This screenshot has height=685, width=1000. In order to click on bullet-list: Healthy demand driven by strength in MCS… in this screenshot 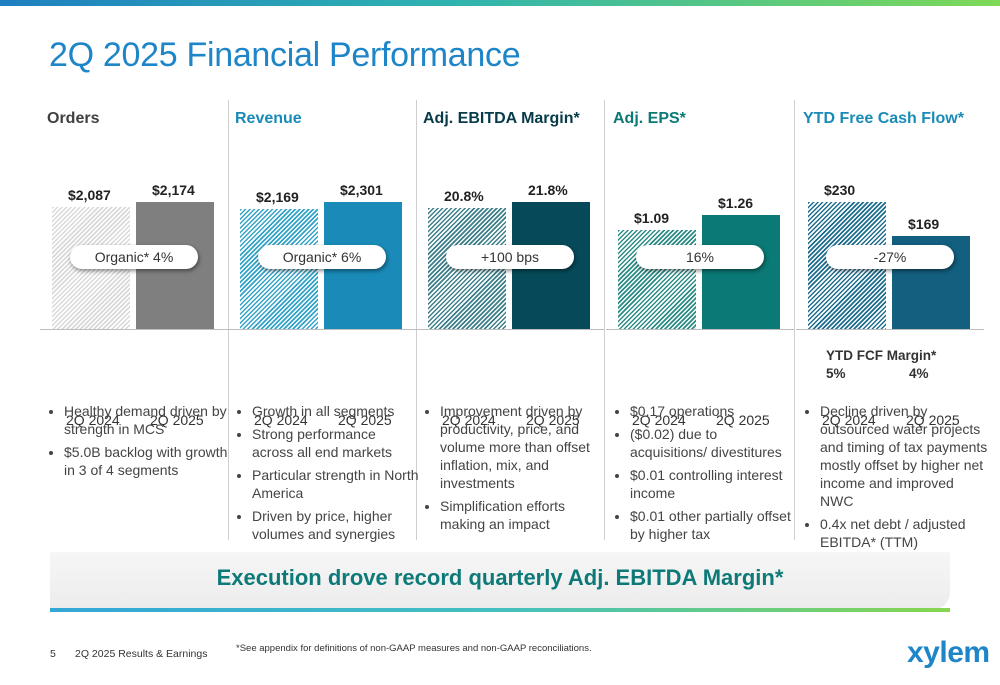, I will do `click(139, 443)`.